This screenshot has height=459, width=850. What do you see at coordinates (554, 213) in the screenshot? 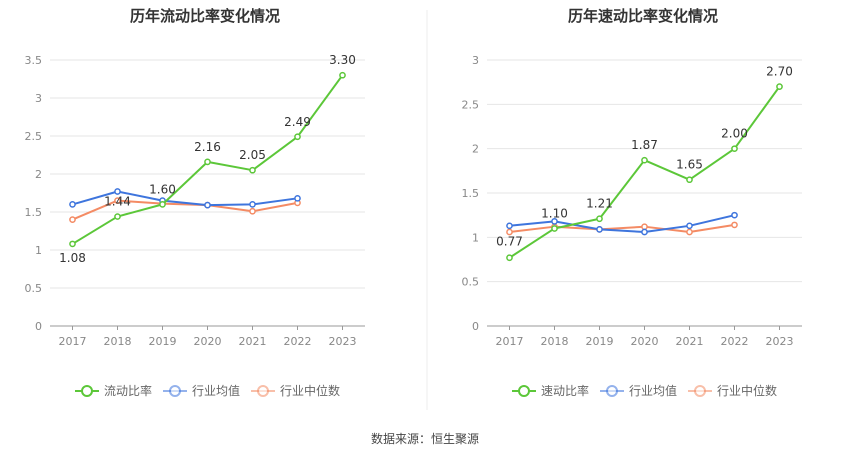
I see `data-label: 1.10` at bounding box center [554, 213].